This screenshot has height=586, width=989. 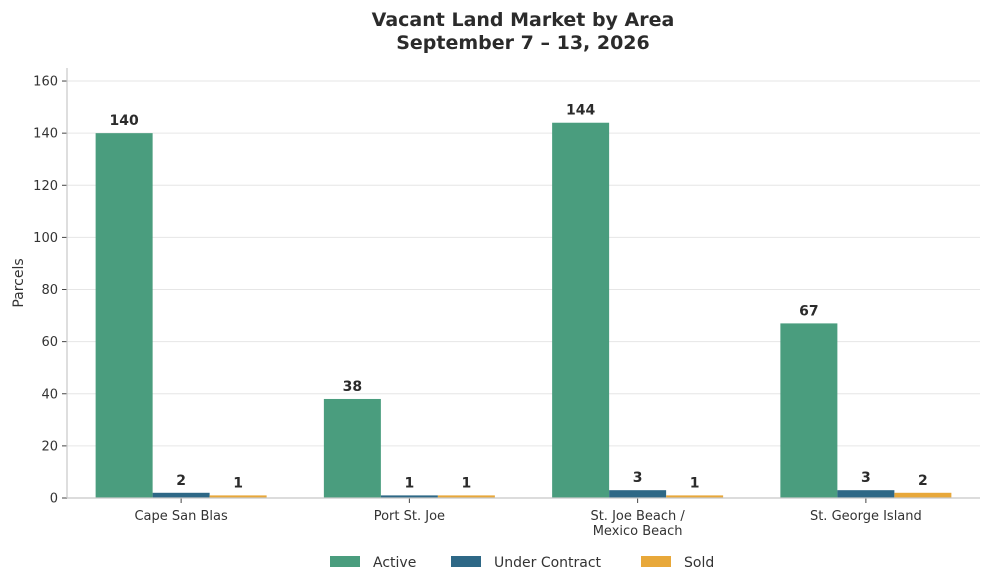 I want to click on x-tick-label: Port St. Joe, so click(x=409, y=516).